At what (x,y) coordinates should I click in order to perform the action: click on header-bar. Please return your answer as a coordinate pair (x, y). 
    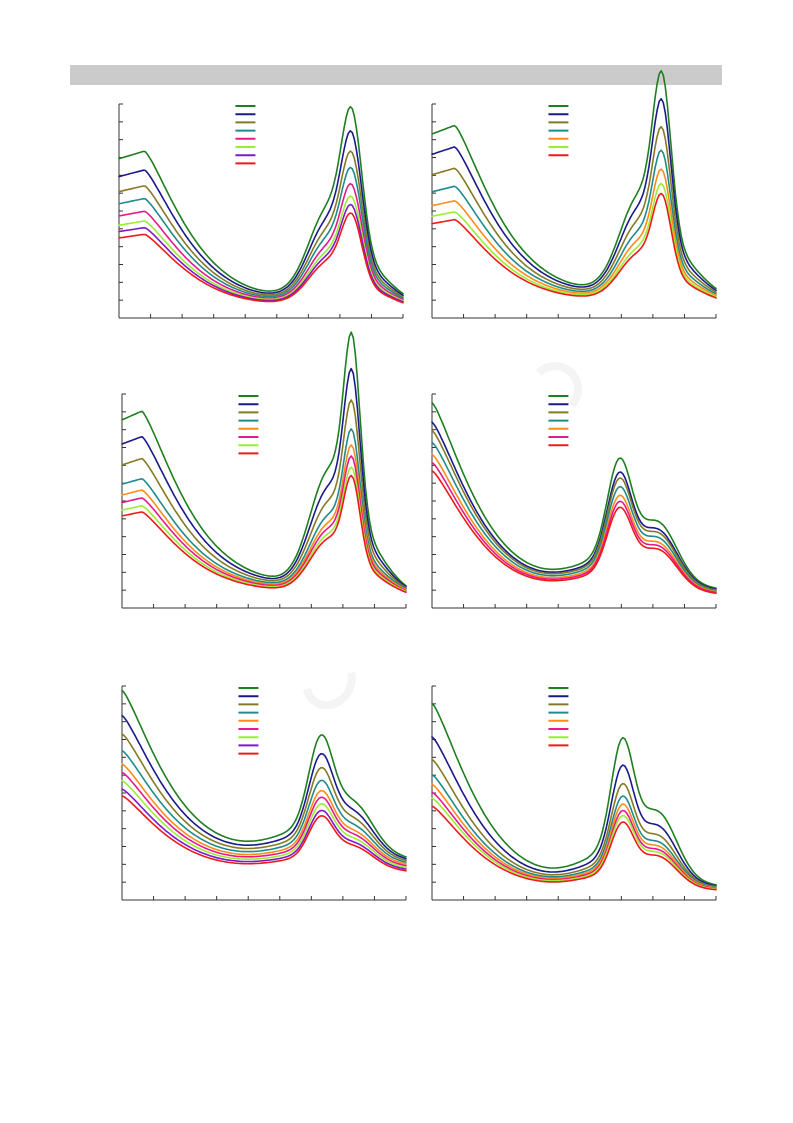
    Looking at the image, I should click on (396, 75).